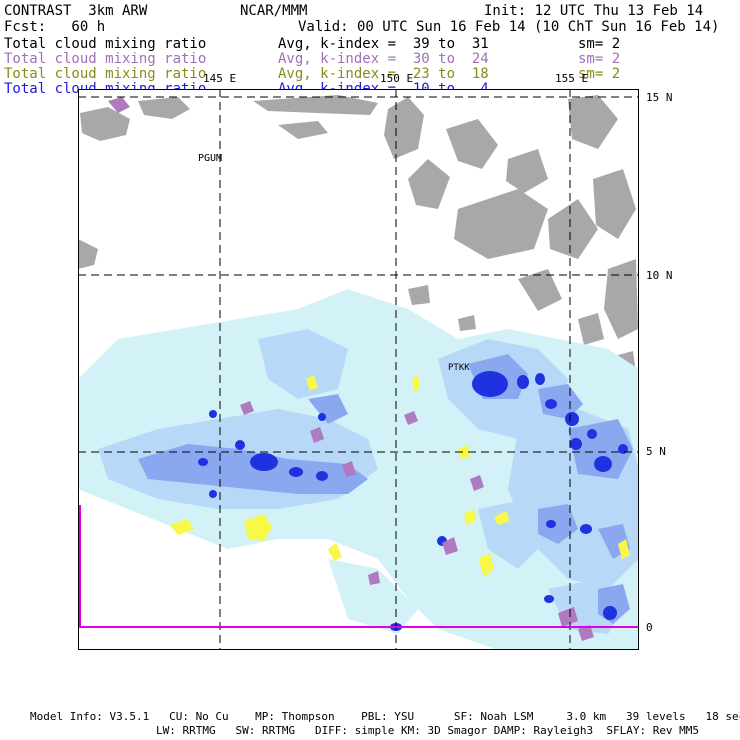 The height and width of the screenshot is (740, 740). I want to click on magenta-boundary, so click(359, 566).